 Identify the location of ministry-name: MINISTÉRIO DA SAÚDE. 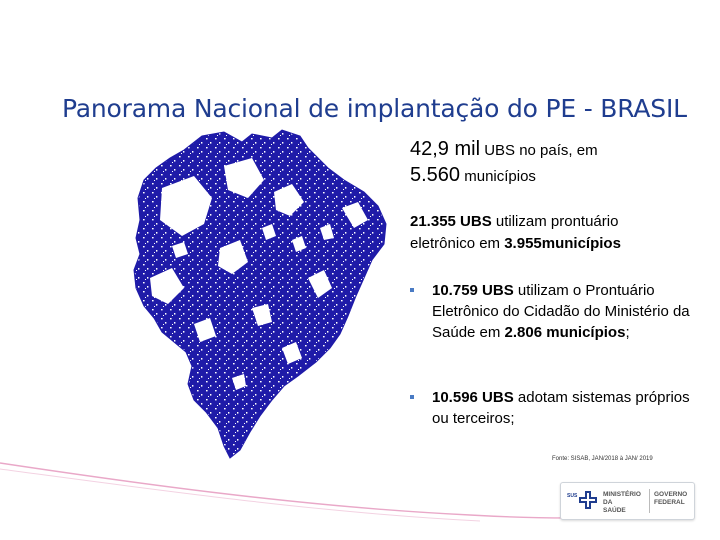
(622, 502).